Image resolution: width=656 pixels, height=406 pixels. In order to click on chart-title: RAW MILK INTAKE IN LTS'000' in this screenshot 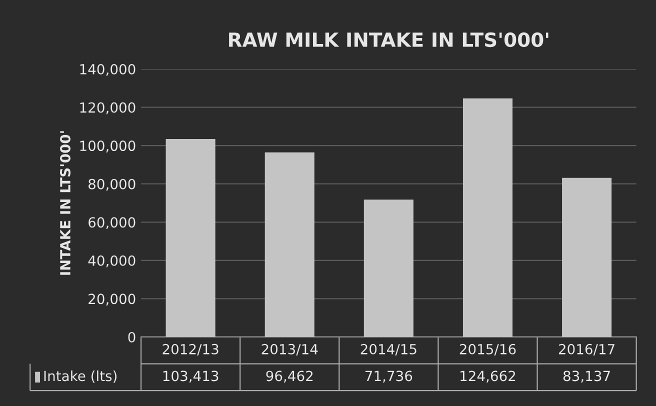, I will do `click(388, 40)`.